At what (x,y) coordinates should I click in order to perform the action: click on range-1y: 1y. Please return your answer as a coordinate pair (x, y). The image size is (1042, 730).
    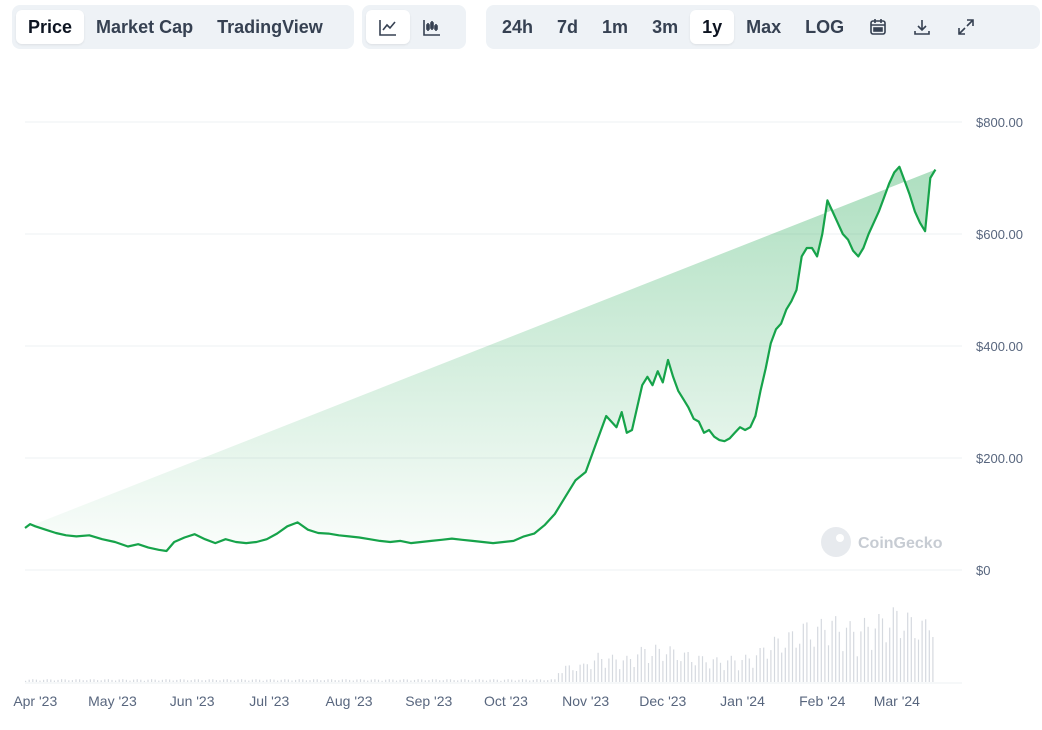
    Looking at the image, I should click on (712, 27).